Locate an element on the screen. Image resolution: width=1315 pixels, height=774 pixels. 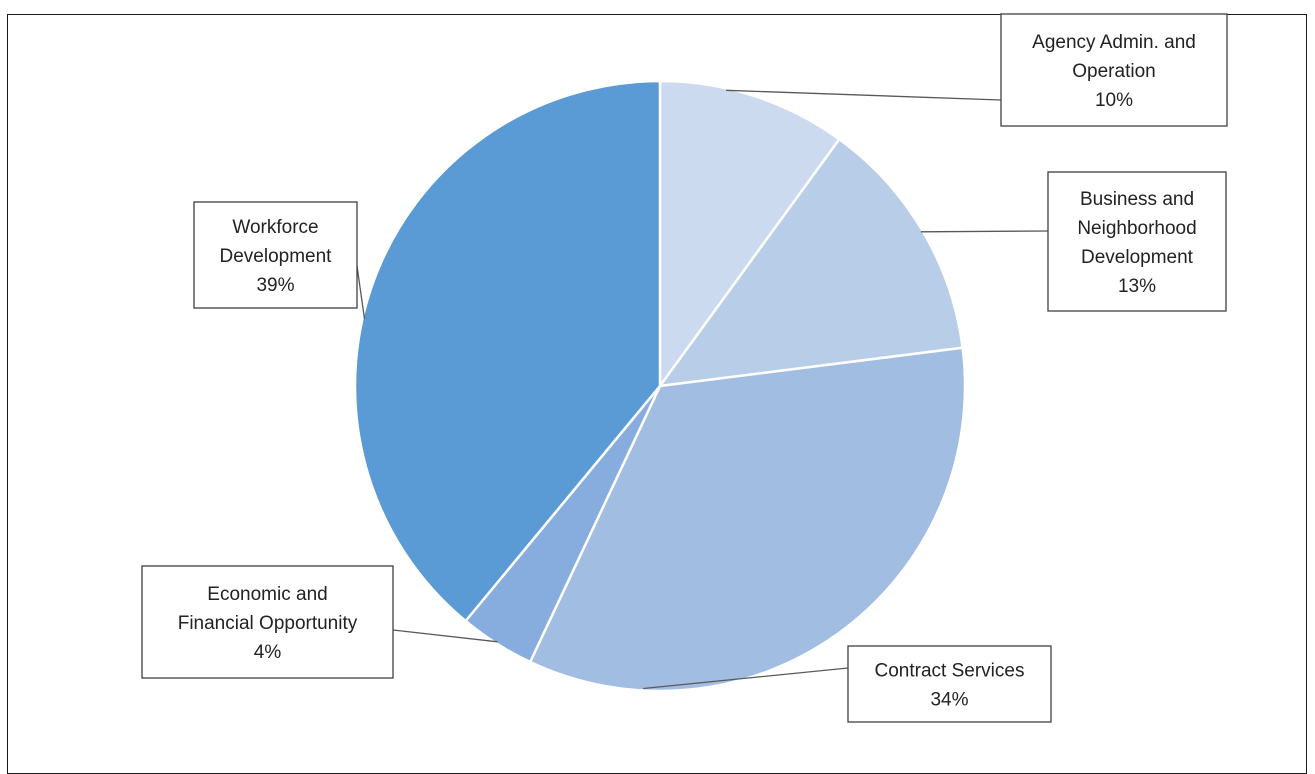
callout-agency-admin-and-operation: Agency Admin. and Operation 10% is located at coordinates (1114, 70).